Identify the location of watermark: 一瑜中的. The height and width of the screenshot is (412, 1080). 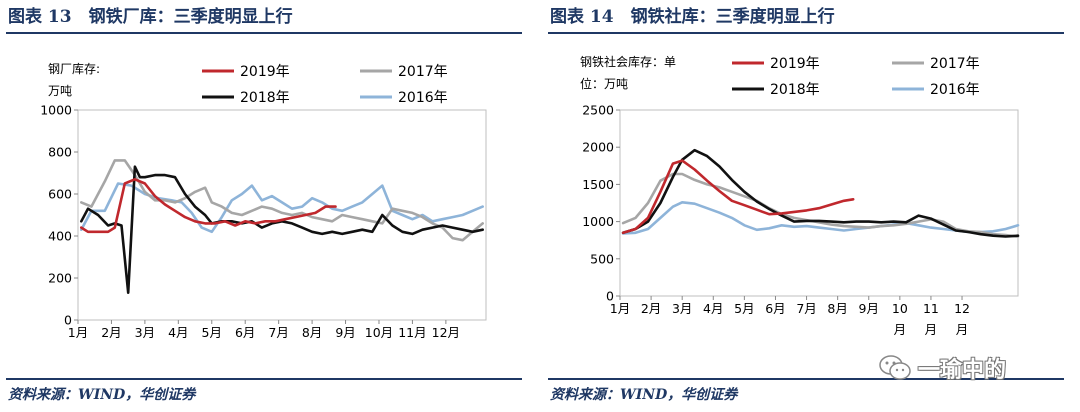
(942, 368).